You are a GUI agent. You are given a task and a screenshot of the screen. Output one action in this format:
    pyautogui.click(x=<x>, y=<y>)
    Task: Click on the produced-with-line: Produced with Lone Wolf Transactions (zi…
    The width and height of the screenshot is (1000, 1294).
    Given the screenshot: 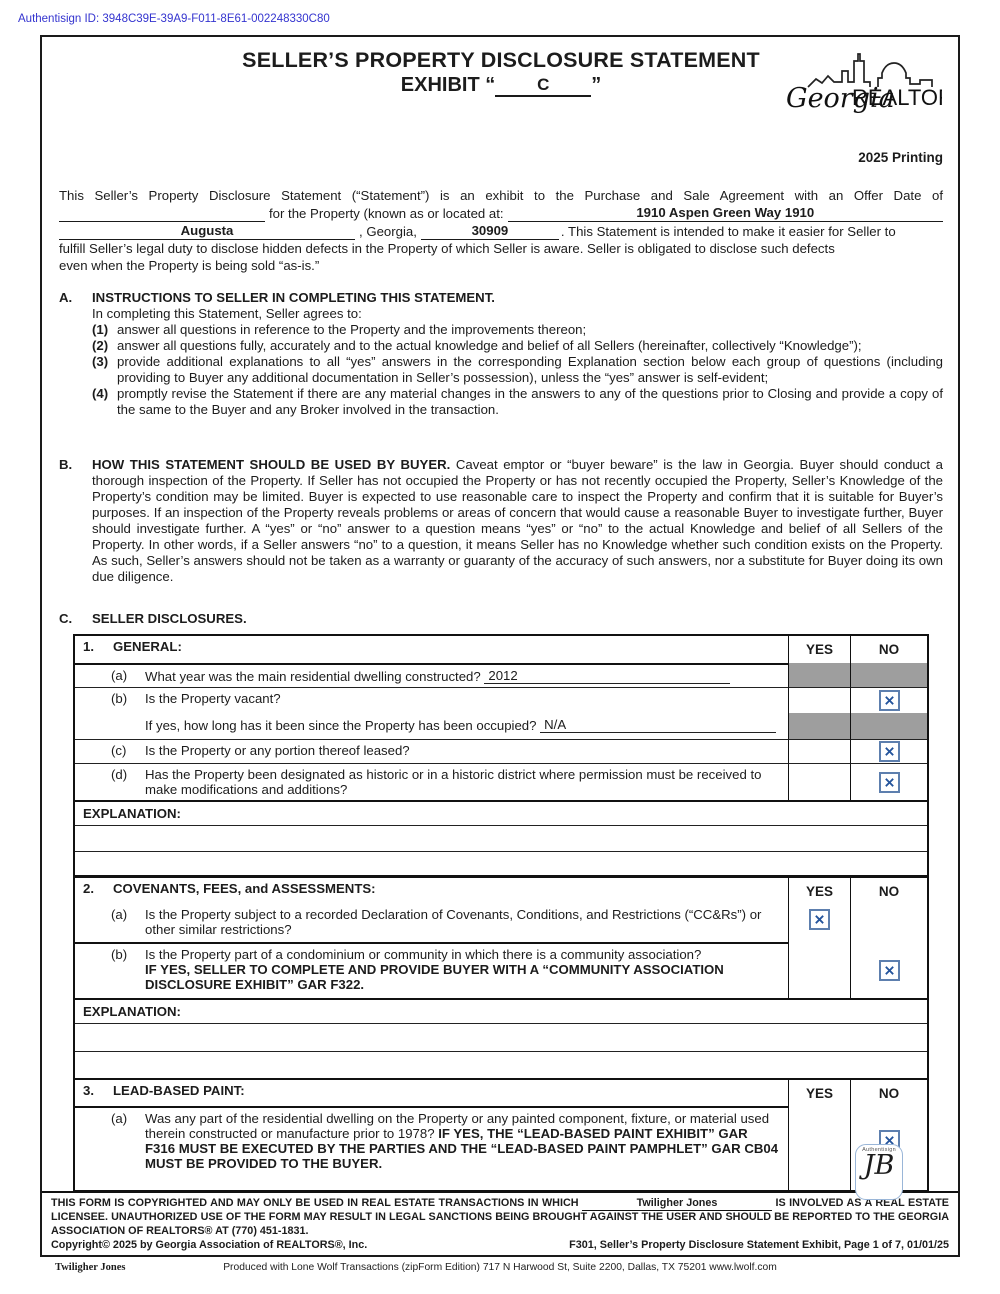 What is the action you would take?
    pyautogui.click(x=500, y=1267)
    